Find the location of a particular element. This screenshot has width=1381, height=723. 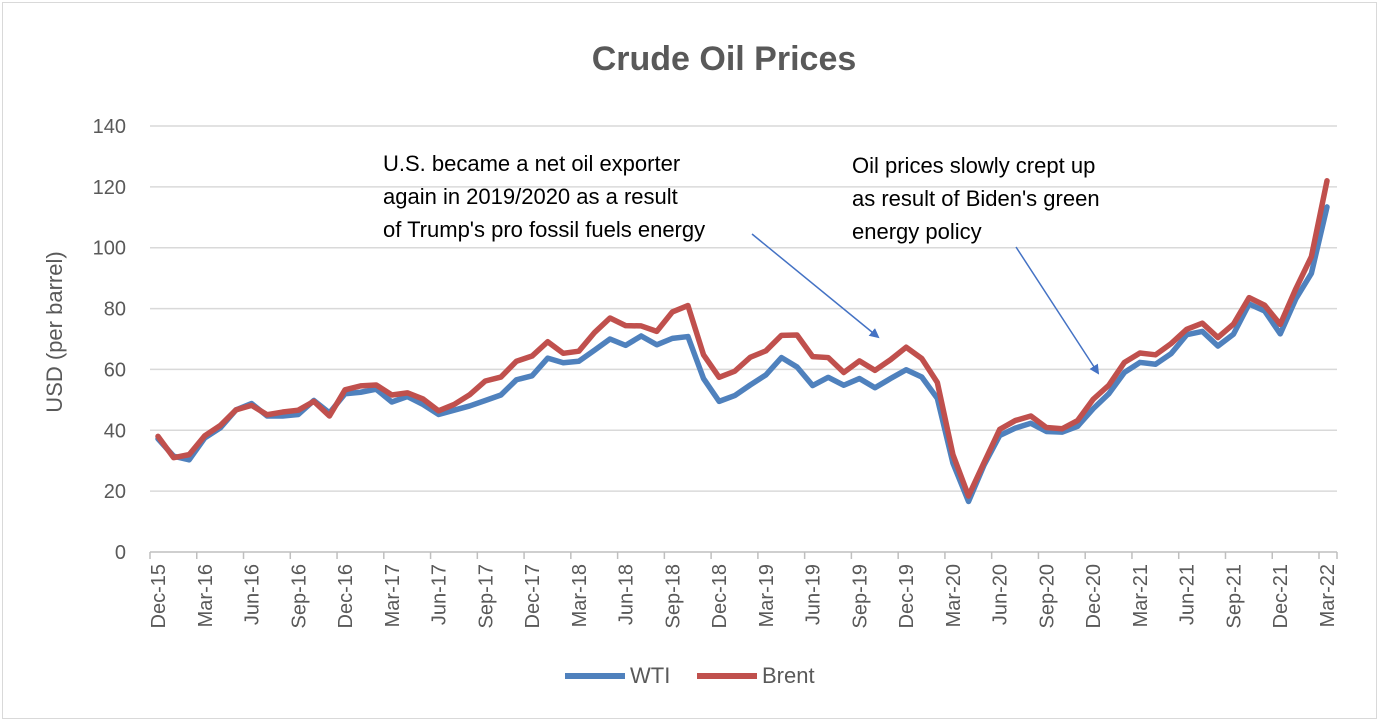

x-tick-label-Jun-17: Jun-17 is located at coordinates (440, 594).